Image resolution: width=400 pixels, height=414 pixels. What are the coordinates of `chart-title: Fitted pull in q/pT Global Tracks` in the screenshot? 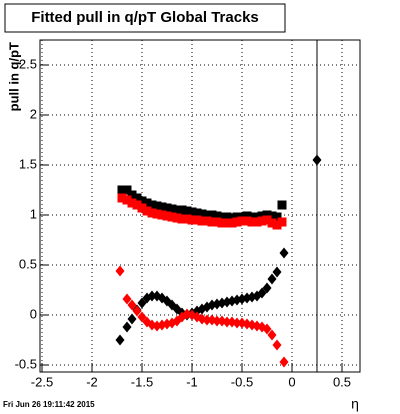 It's located at (145, 17).